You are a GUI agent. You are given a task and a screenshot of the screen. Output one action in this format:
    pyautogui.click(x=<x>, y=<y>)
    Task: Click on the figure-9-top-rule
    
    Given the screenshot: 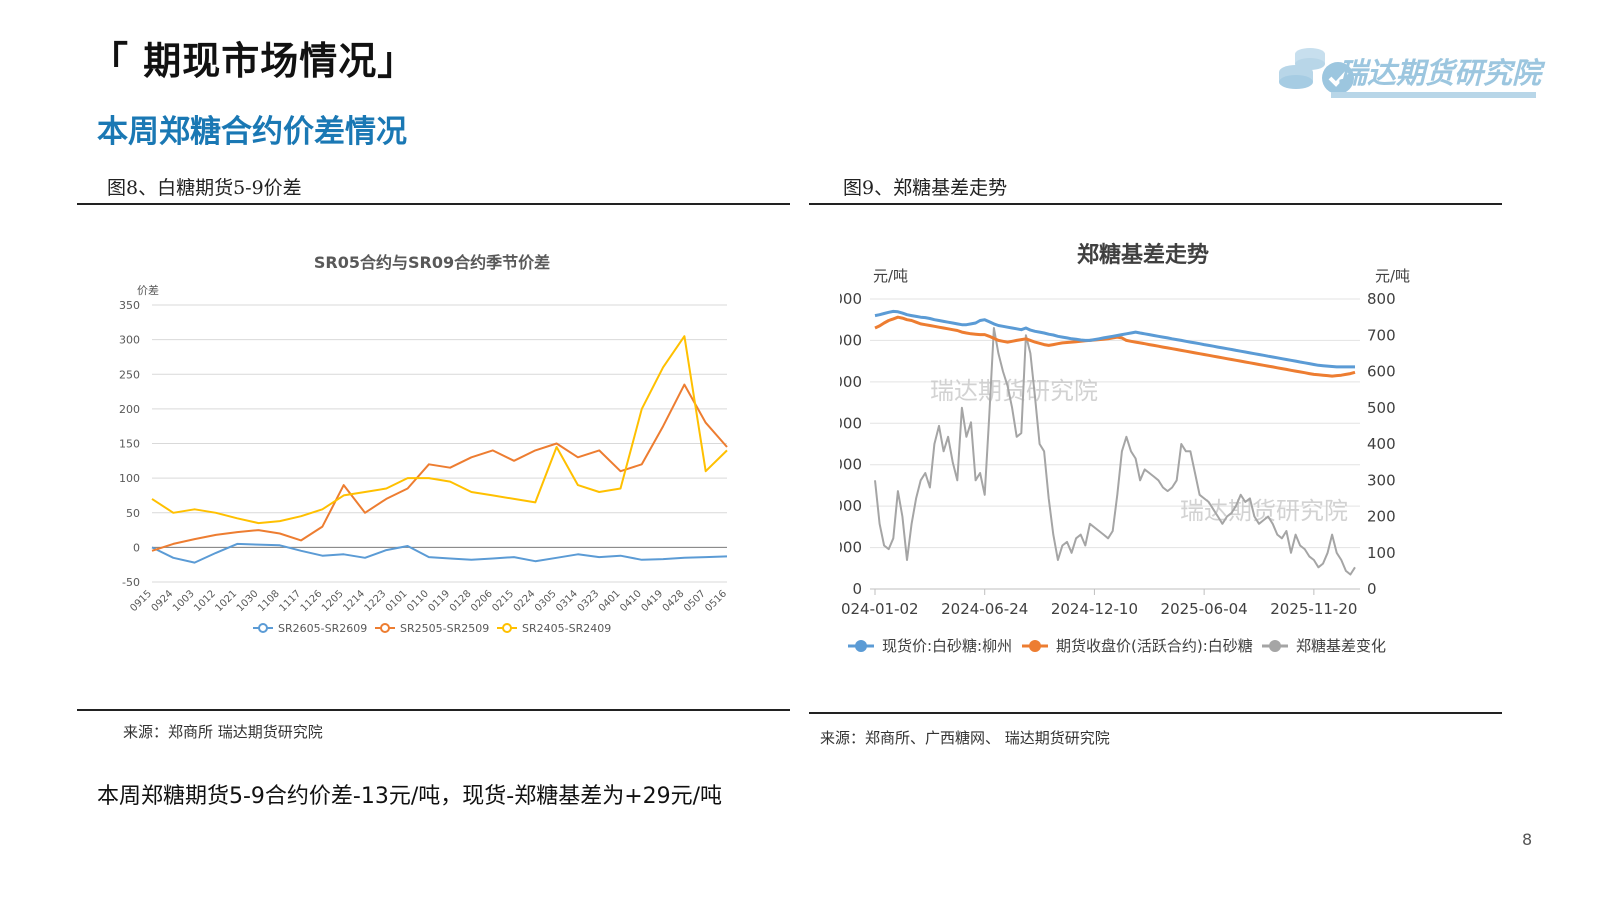 What is the action you would take?
    pyautogui.click(x=1155, y=204)
    